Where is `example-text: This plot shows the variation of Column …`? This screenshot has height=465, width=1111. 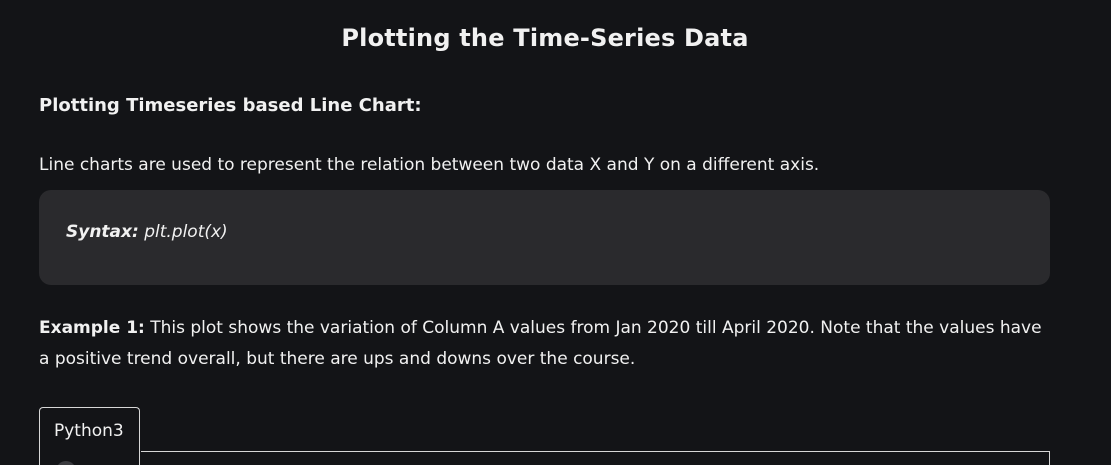
example-text: This plot shows the variation of Column … is located at coordinates (540, 343).